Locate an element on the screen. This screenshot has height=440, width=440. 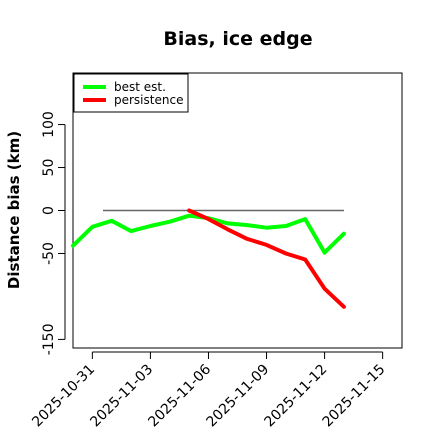
legend-box is located at coordinates (131, 93).